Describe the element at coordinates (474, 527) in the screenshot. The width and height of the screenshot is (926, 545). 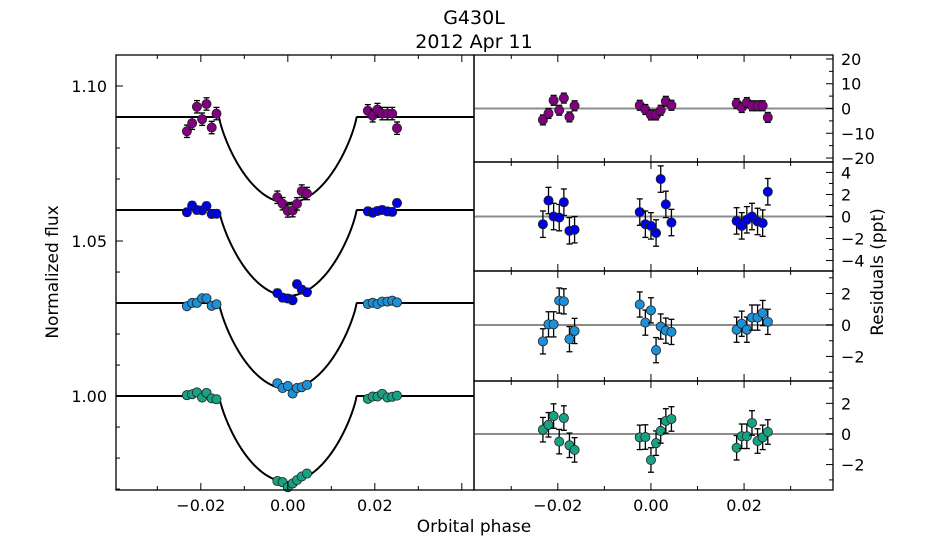
I see `x-axis-label: Orbital phase` at that location.